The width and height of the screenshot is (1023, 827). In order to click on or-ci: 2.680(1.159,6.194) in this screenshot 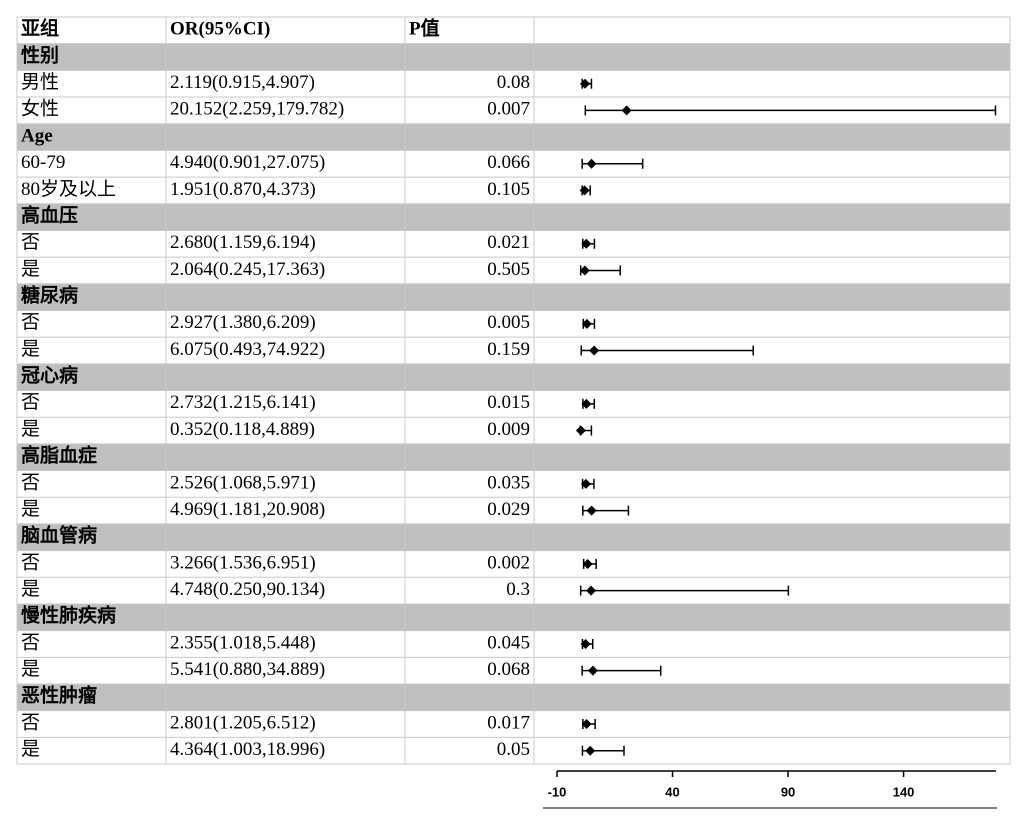, I will do `click(243, 242)`.